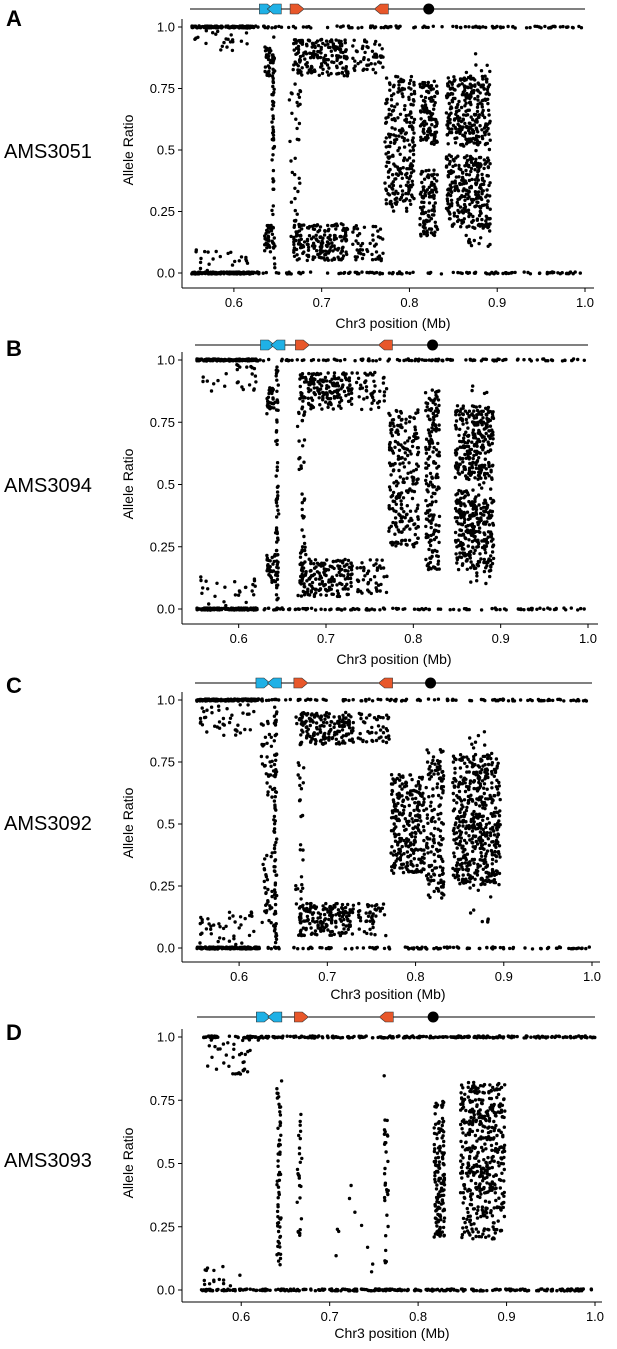 Image resolution: width=617 pixels, height=1349 pixels. What do you see at coordinates (166, 700) in the screenshot?
I see `y-tick-label: 1.0` at bounding box center [166, 700].